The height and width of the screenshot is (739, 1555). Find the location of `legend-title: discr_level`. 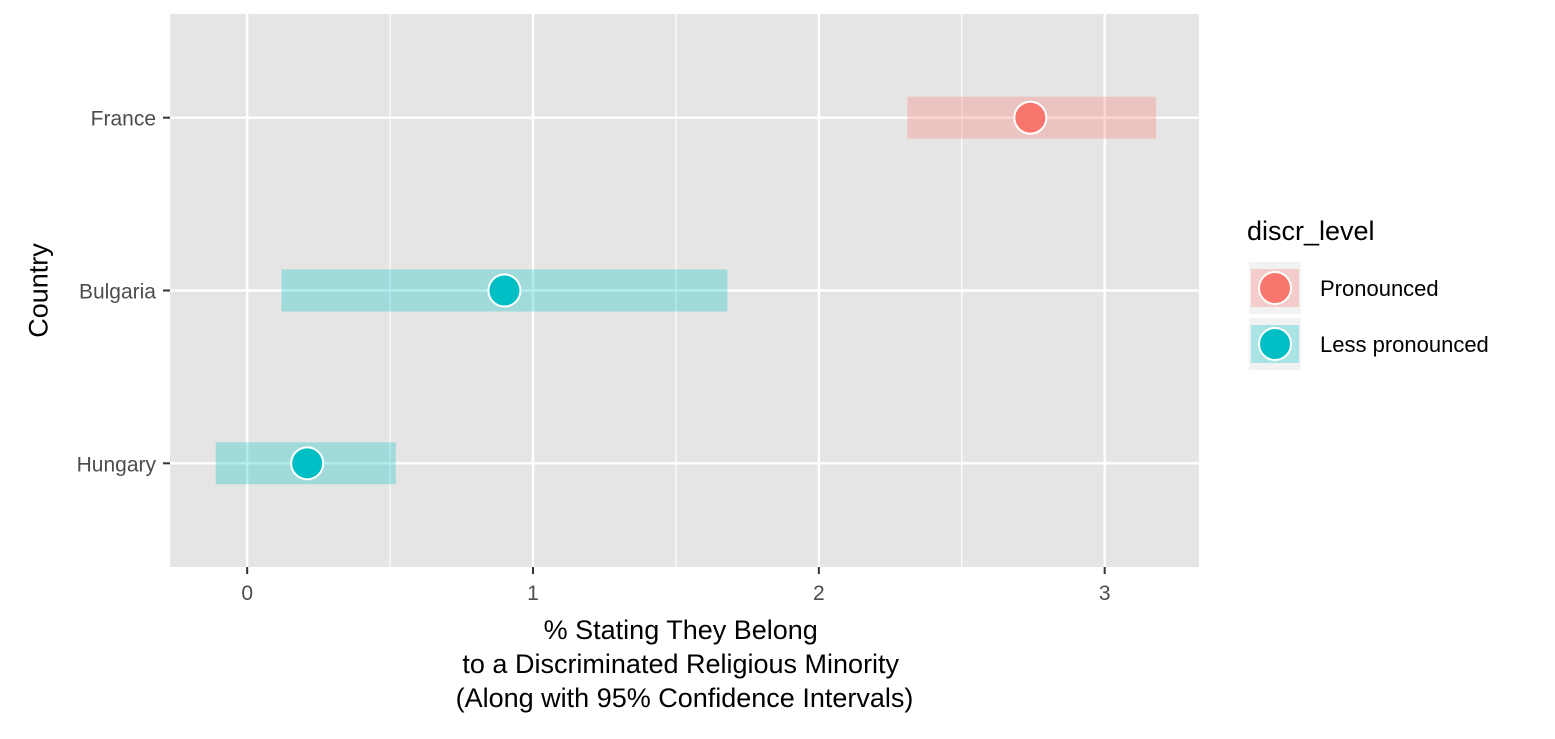

legend-title: discr_level is located at coordinates (1311, 231).